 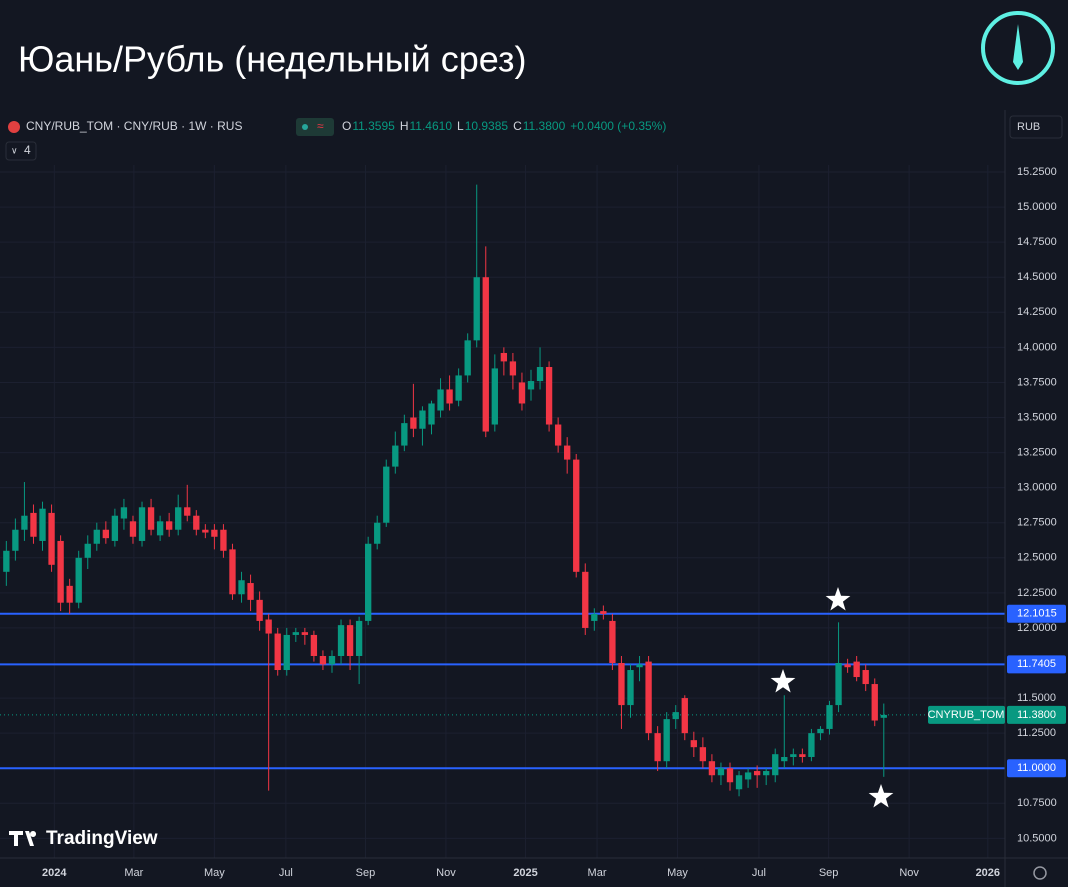 What do you see at coordinates (133, 873) in the screenshot?
I see `x-tick-label: Mar` at bounding box center [133, 873].